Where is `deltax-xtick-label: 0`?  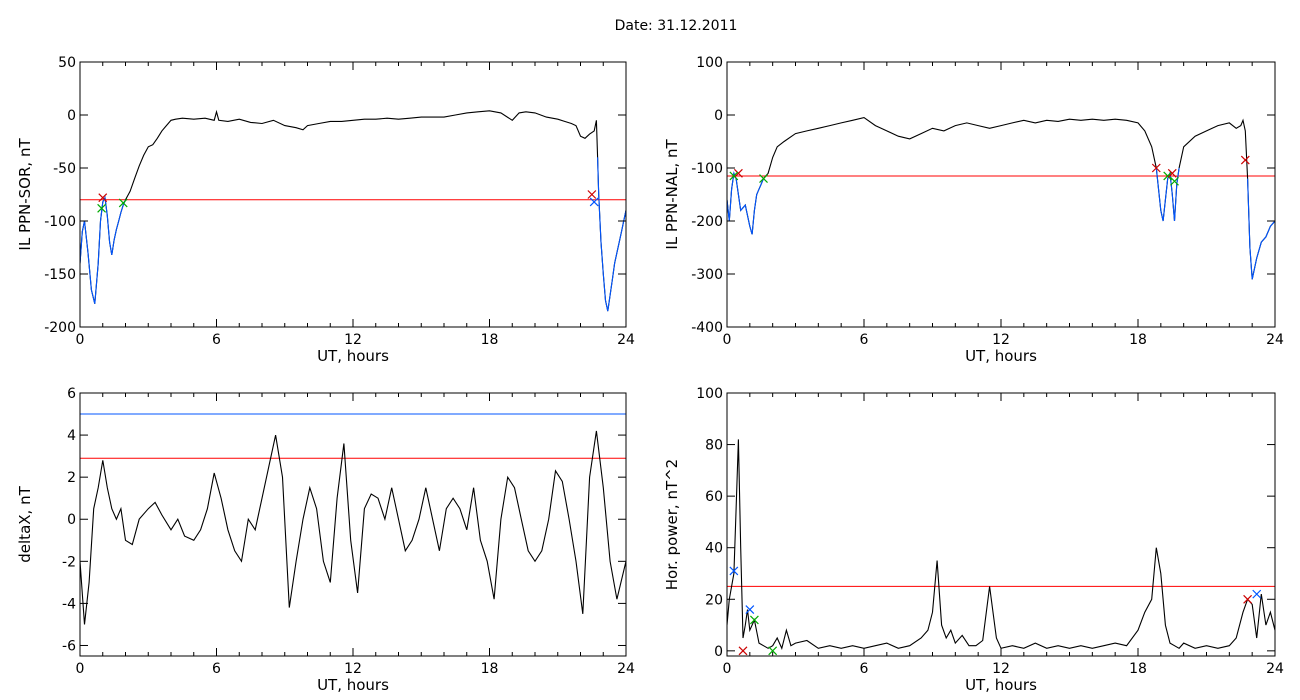 deltax-xtick-label: 0 is located at coordinates (80, 669).